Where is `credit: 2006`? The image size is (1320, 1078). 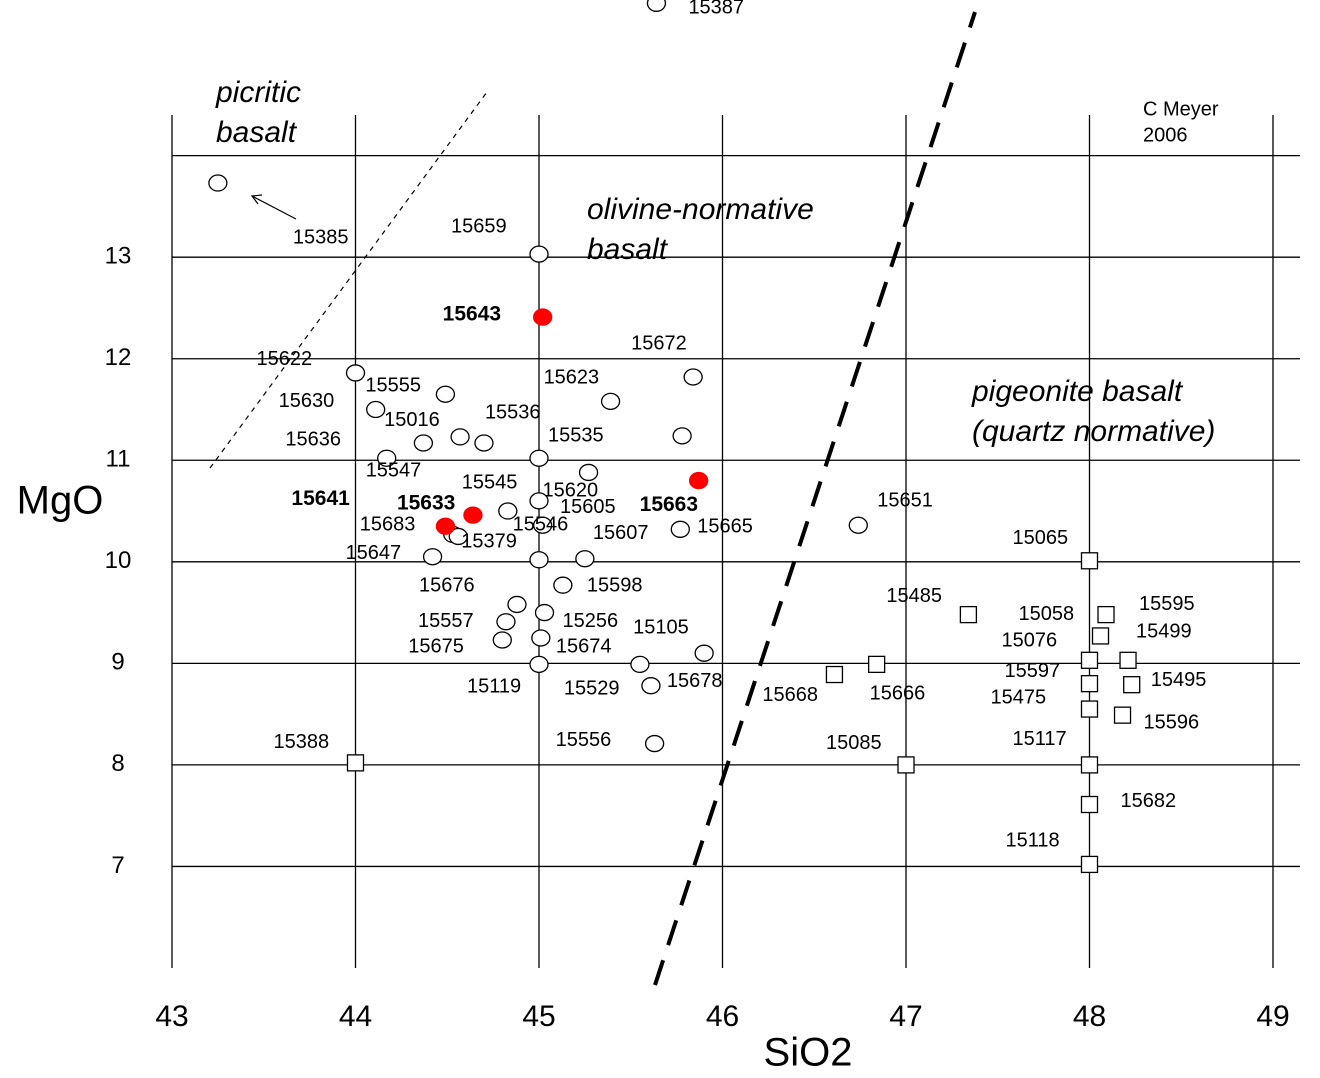 credit: 2006 is located at coordinates (1165, 135).